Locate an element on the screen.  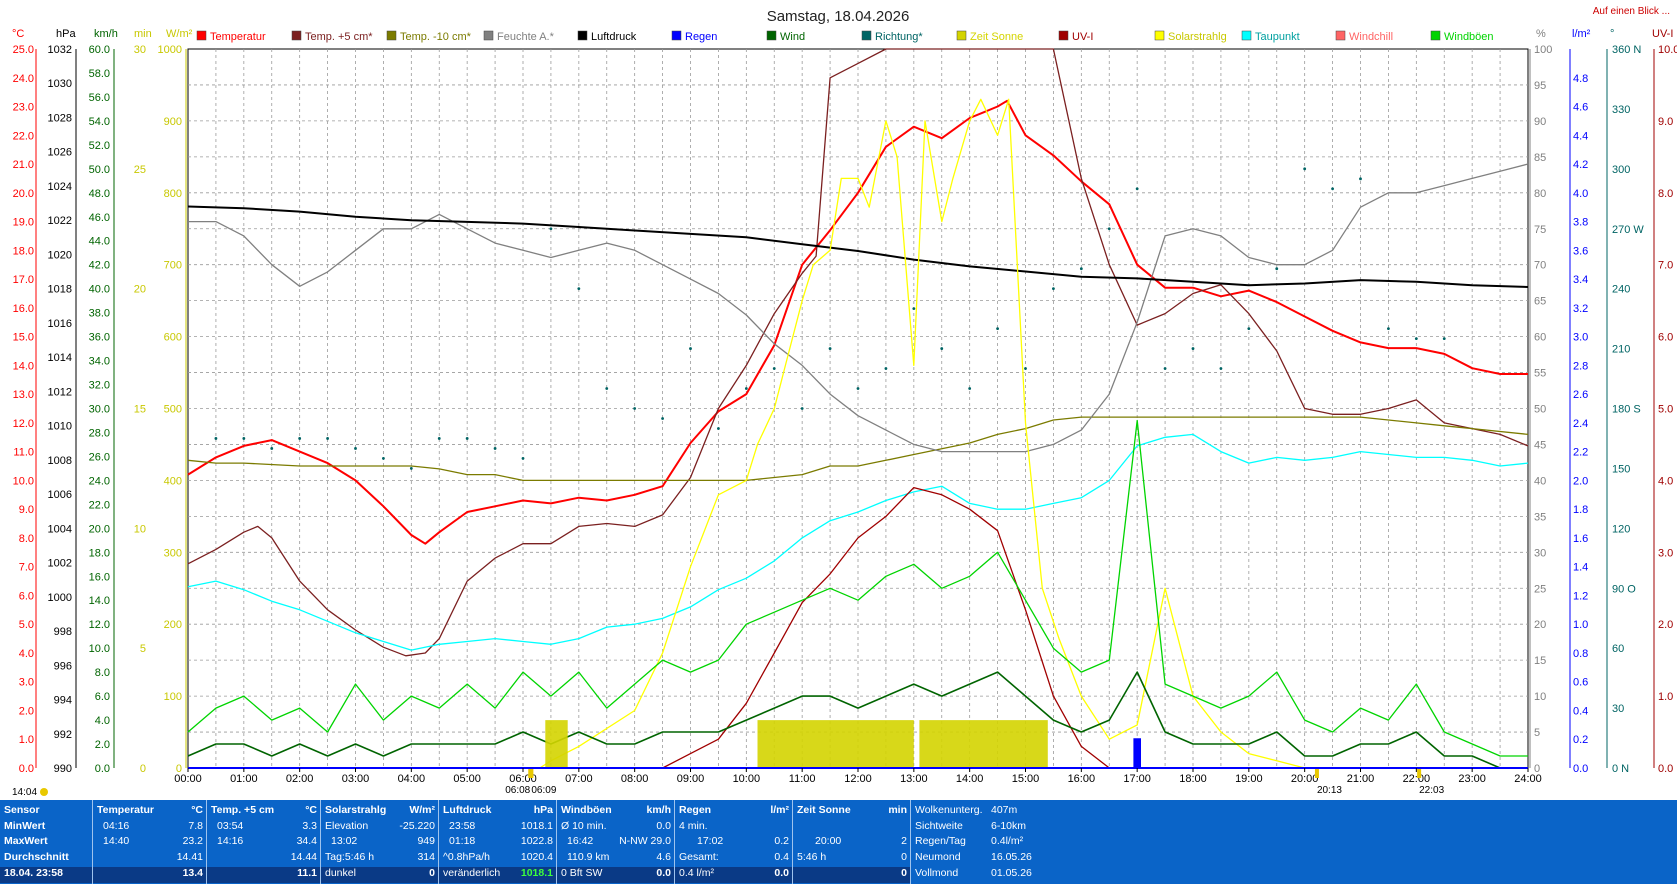
humidity-axis-tick-label: 70 is located at coordinates (1540, 266).